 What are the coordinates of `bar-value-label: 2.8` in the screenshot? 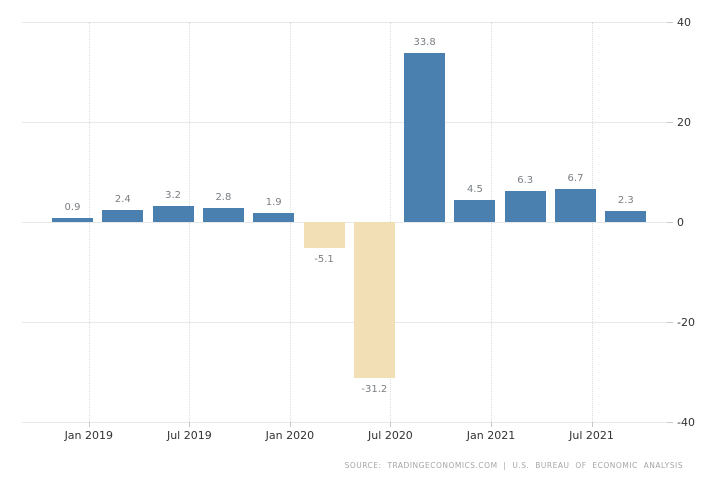 It's located at (223, 197).